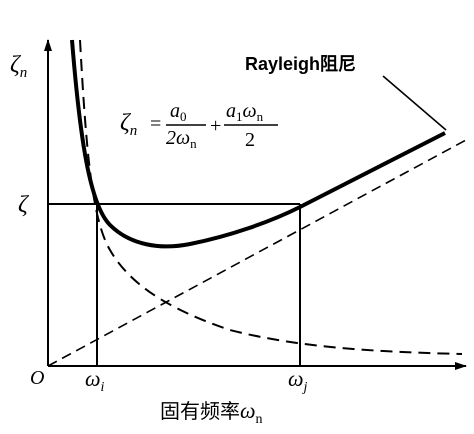 The height and width of the screenshot is (434, 474). I want to click on y-axis-label: ζn, so click(18, 66).